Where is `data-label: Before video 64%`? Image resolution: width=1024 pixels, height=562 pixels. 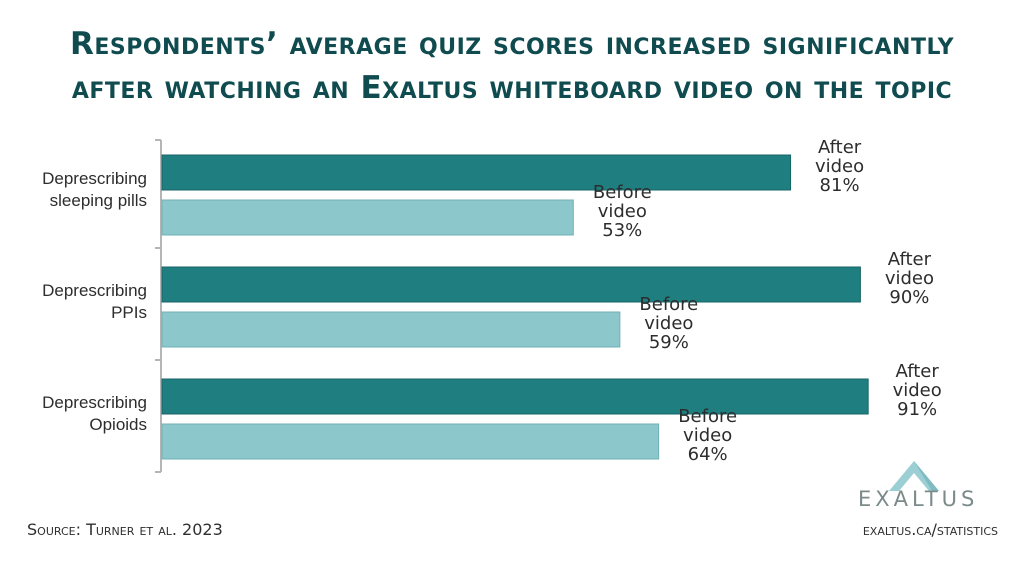
data-label: Before video 64% is located at coordinates (707, 435).